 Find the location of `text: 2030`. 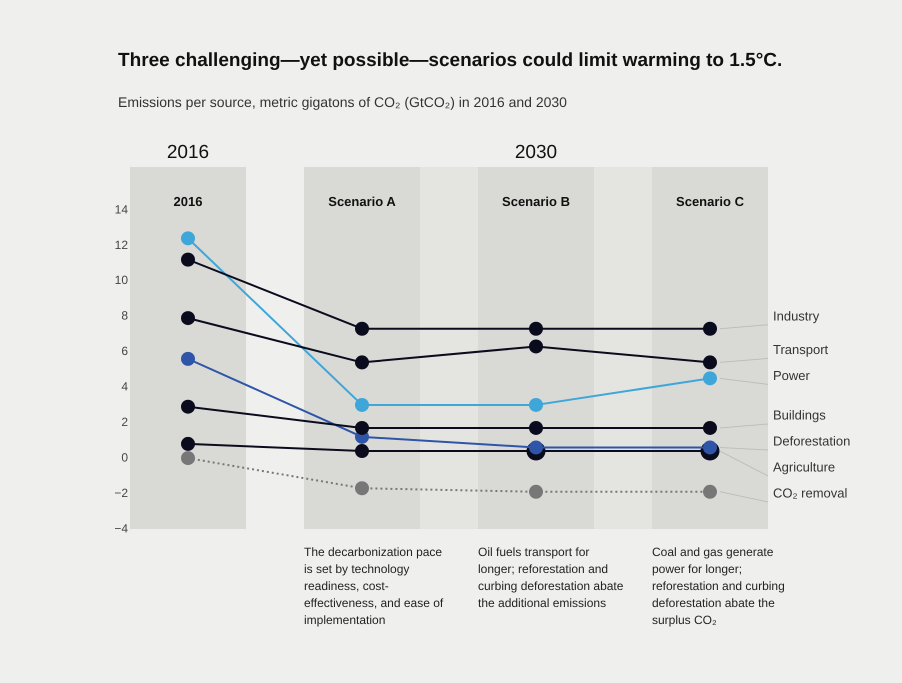

text: 2030 is located at coordinates (536, 153).